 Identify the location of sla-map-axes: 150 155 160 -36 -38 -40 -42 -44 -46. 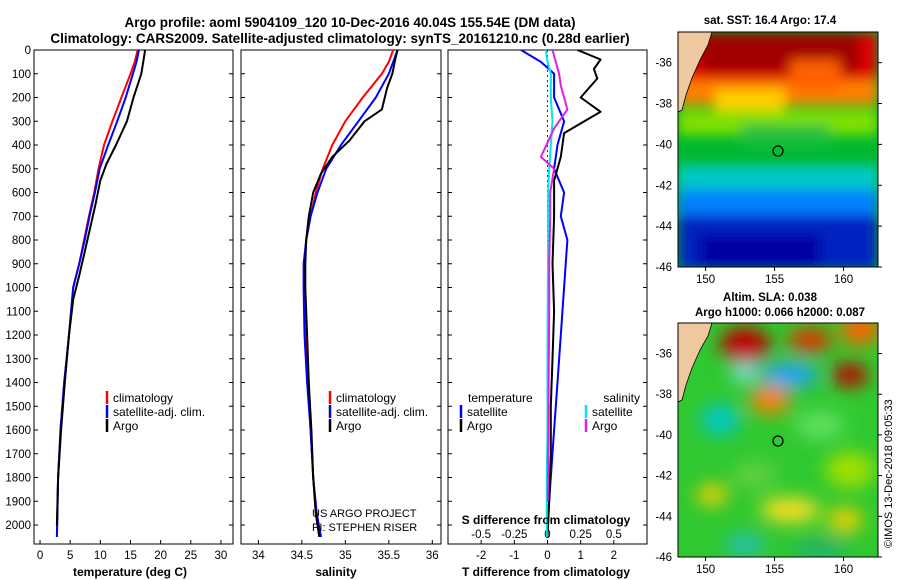
(768, 462).